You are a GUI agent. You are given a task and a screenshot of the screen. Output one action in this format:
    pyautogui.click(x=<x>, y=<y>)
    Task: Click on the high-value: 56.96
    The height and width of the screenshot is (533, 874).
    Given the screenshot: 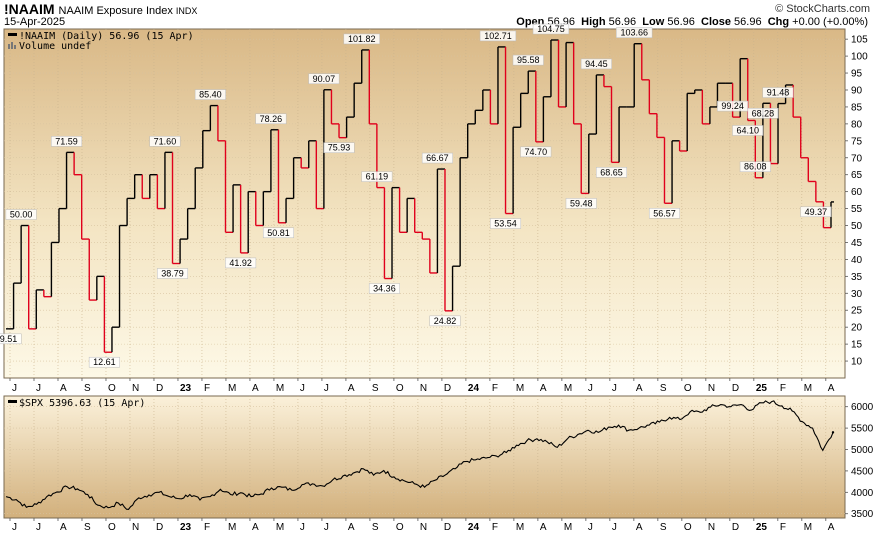 What is the action you would take?
    pyautogui.click(x=622, y=22)
    